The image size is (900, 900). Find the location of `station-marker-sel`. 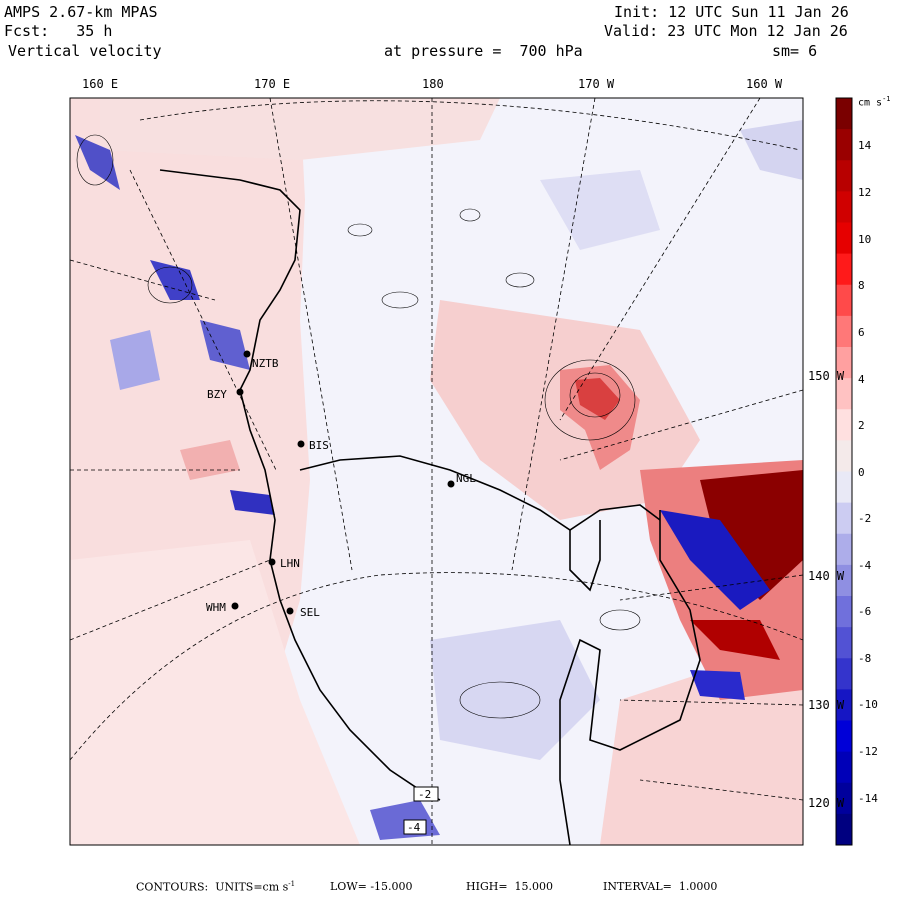

station-marker-sel is located at coordinates (290, 611).